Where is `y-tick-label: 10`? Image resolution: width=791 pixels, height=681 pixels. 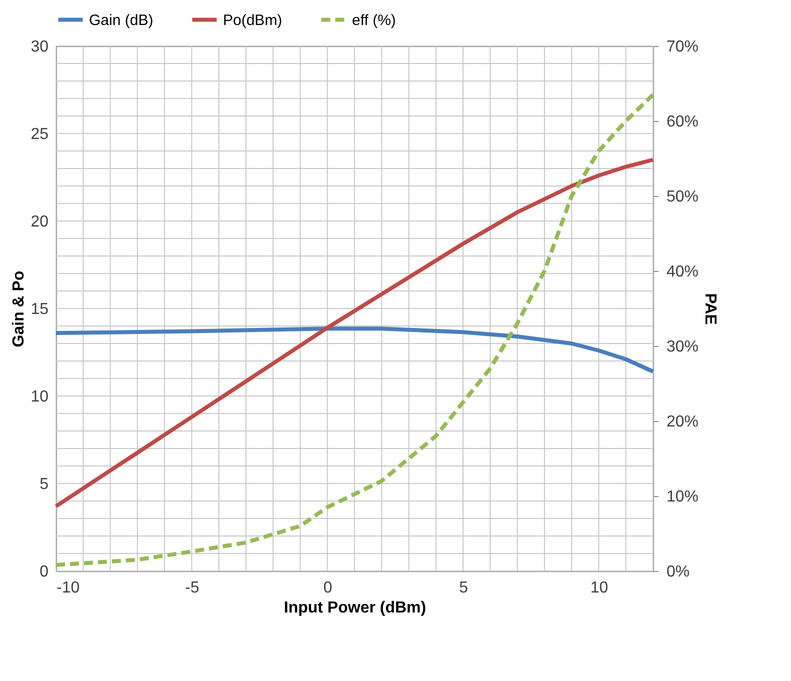
y-tick-label: 10 is located at coordinates (39, 397).